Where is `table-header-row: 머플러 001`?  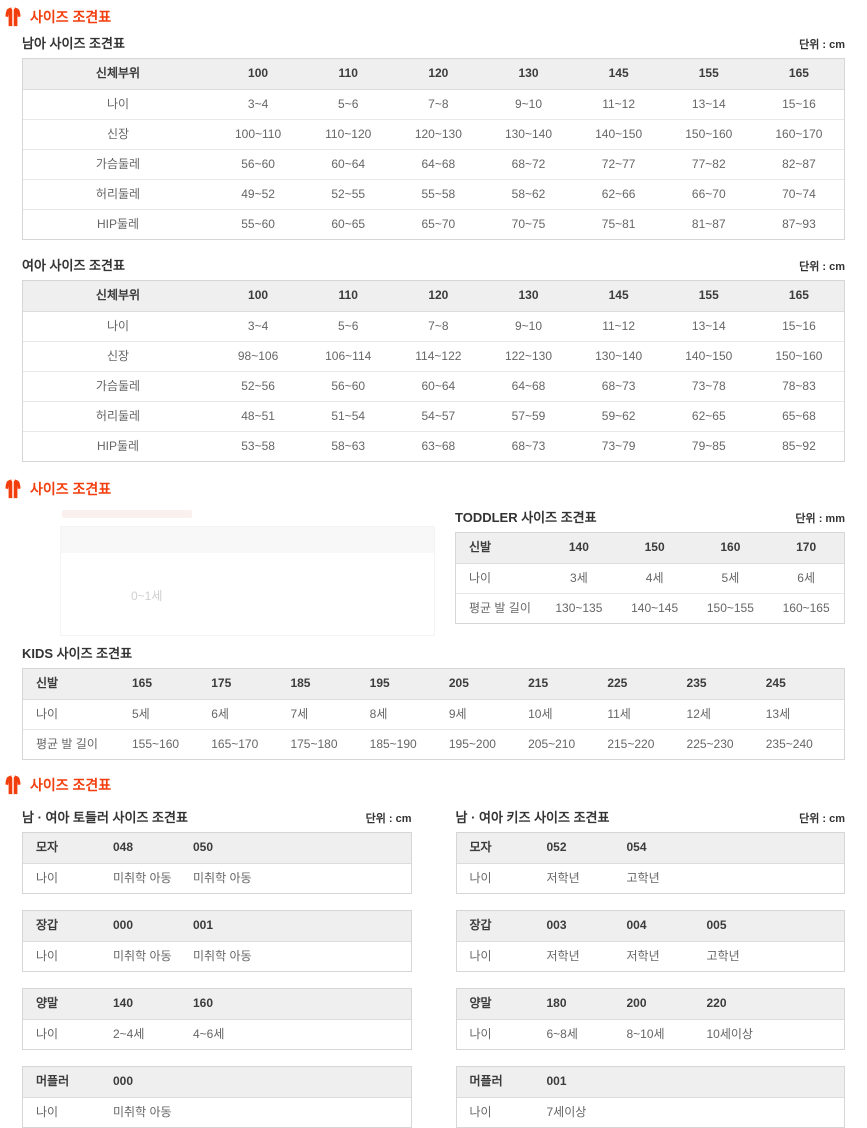
table-header-row: 머플러 001 is located at coordinates (650, 1082).